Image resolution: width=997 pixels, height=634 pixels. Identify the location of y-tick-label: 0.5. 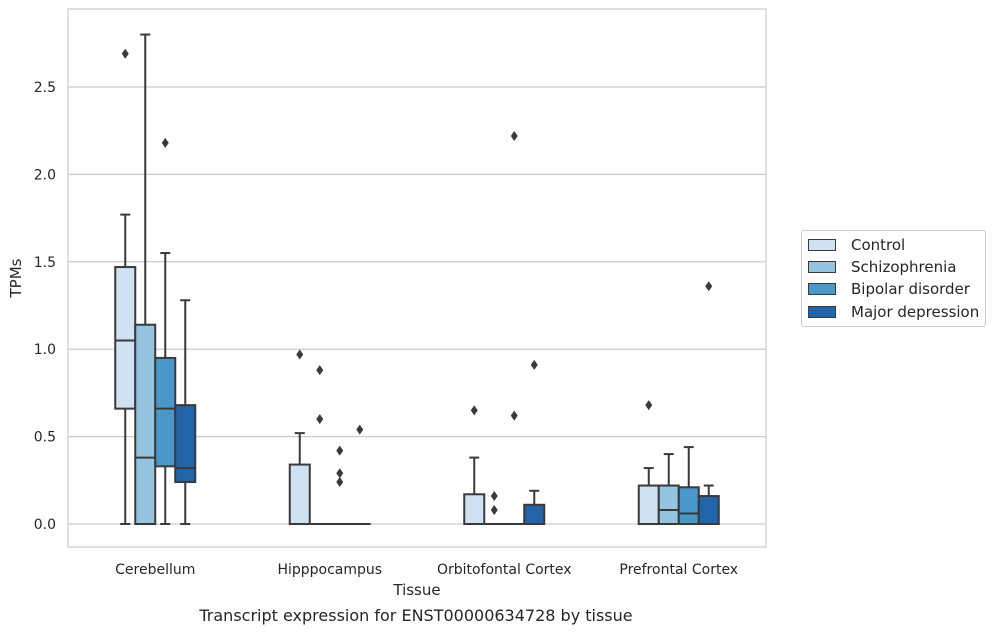
(45, 438).